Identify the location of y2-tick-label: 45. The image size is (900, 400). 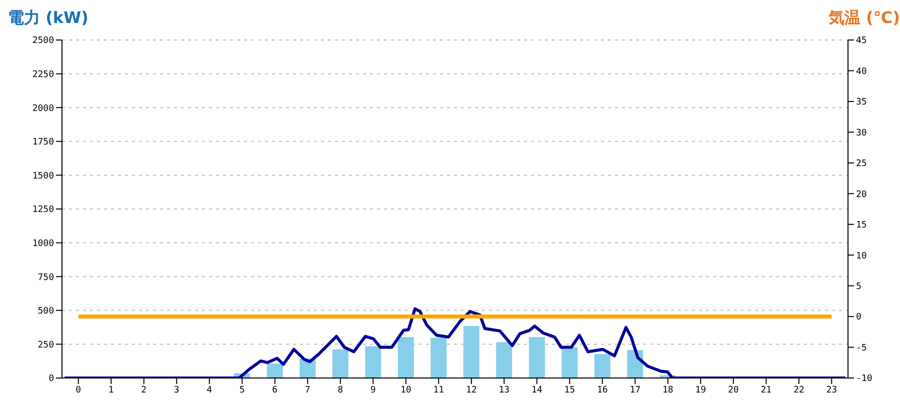
(861, 41).